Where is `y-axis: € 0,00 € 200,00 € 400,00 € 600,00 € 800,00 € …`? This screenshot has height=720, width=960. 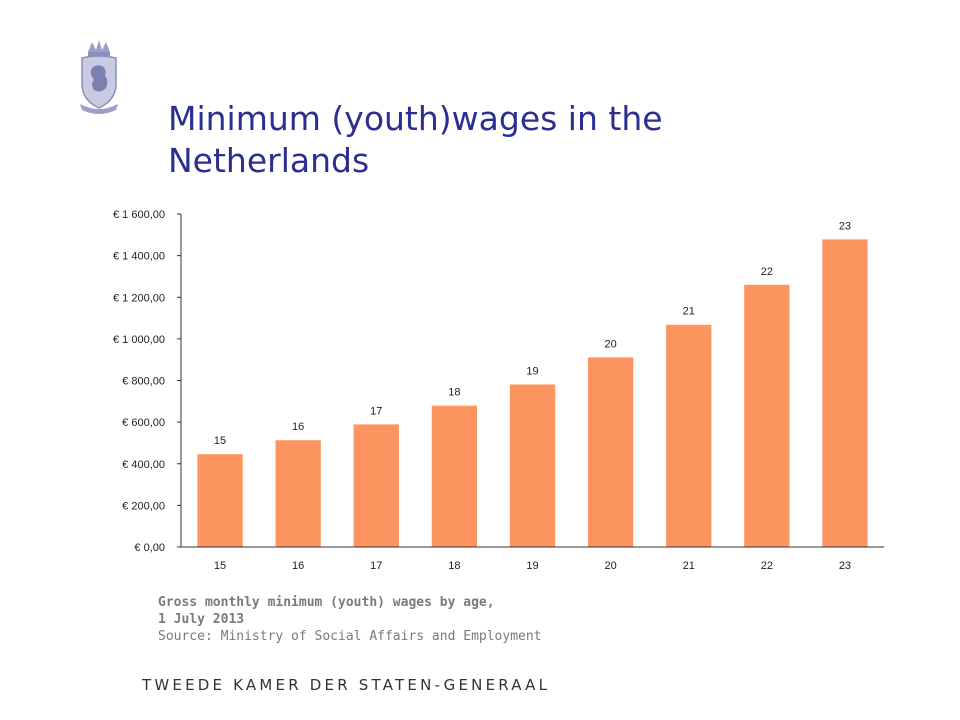 y-axis: € 0,00 € 200,00 € 400,00 € 600,00 € 800,00 € … is located at coordinates (147, 381).